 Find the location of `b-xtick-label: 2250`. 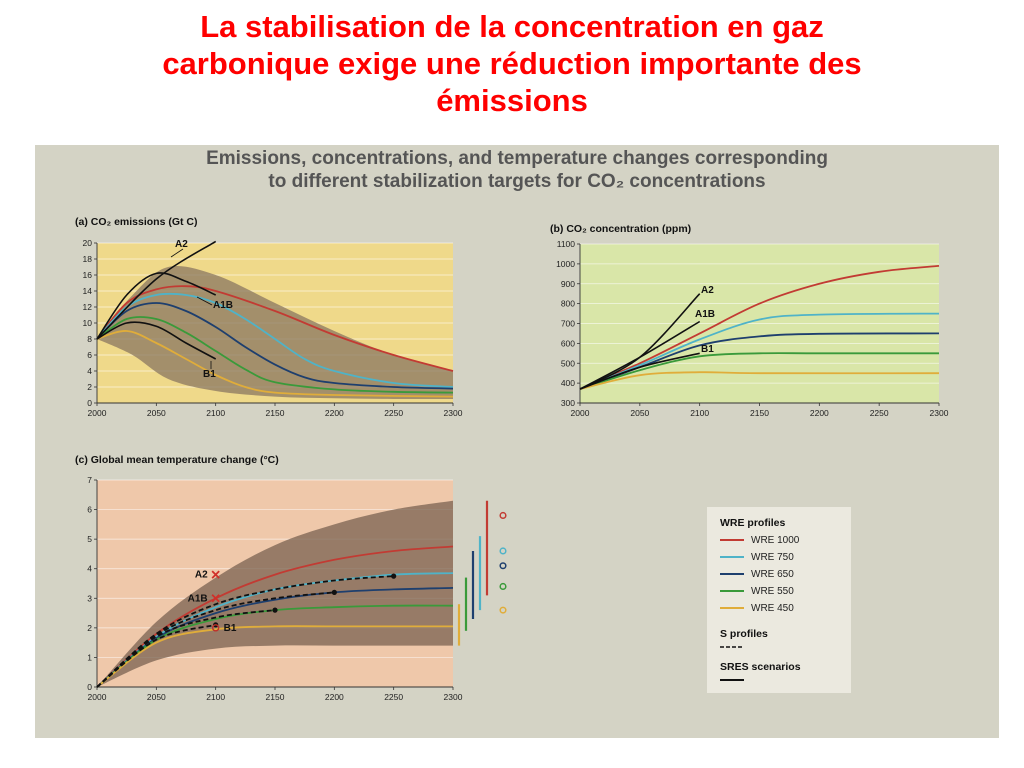

b-xtick-label: 2250 is located at coordinates (879, 413).